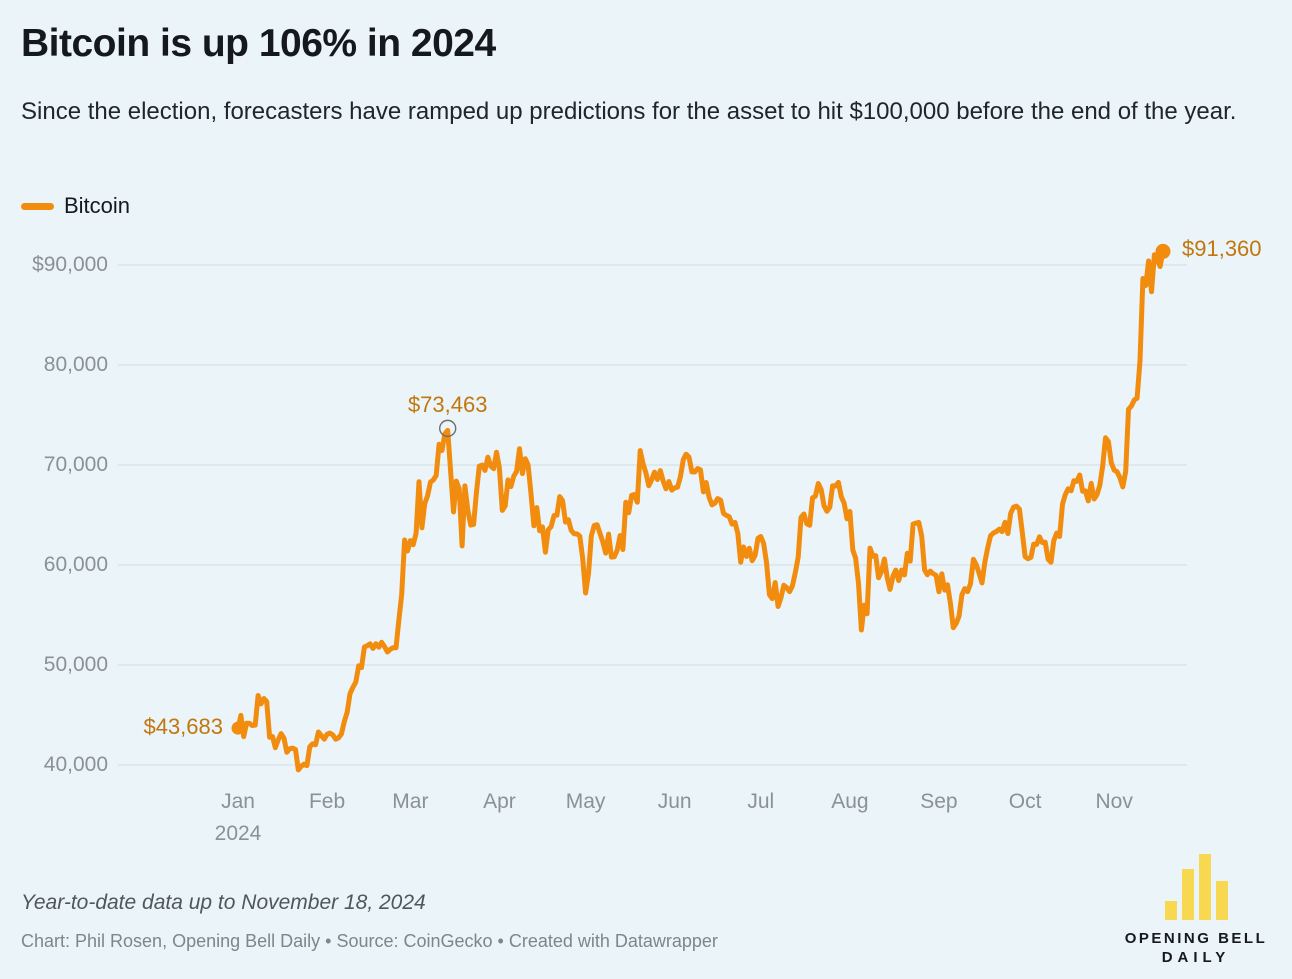 The width and height of the screenshot is (1292, 979). I want to click on x-axis-year-label: 2024, so click(238, 833).